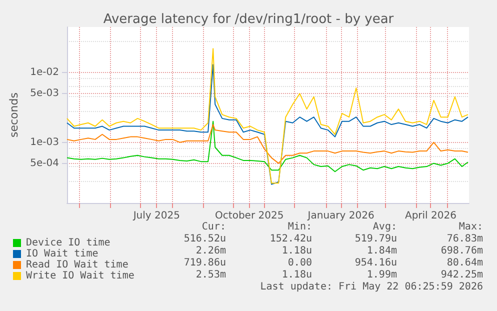  What do you see at coordinates (44, 163) in the screenshot?
I see `y-tick-label: 5e-04` at bounding box center [44, 163].